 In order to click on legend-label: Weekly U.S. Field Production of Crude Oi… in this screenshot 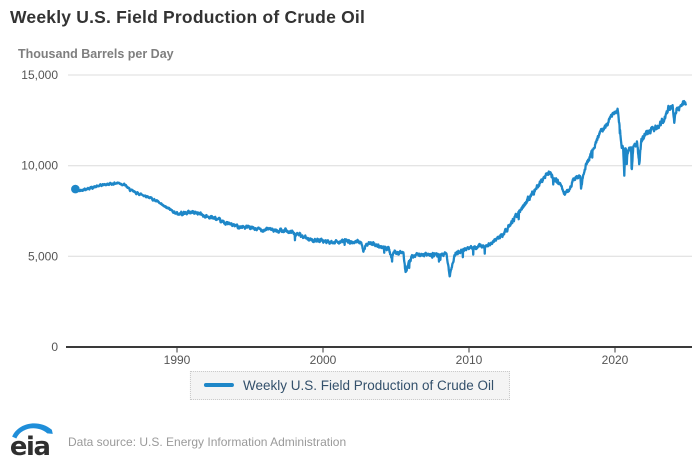, I will do `click(368, 385)`.